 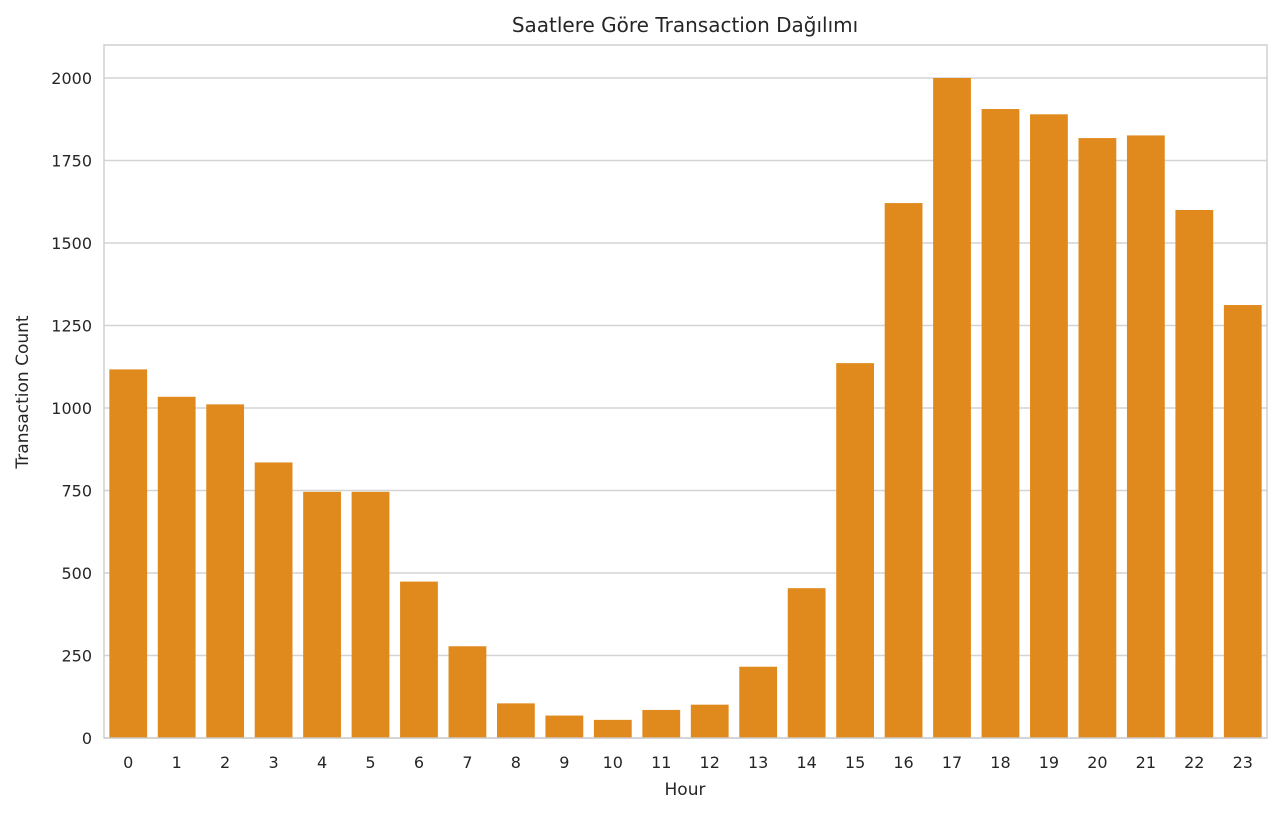 What do you see at coordinates (128, 762) in the screenshot?
I see `x-tick-label: 0` at bounding box center [128, 762].